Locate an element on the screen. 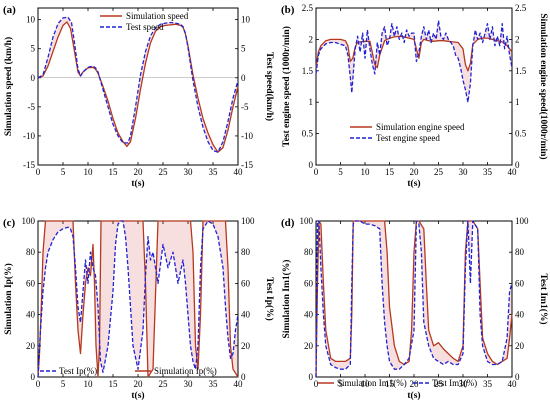  y-right-axis-title: Test Ip(%) is located at coordinates (269, 299).